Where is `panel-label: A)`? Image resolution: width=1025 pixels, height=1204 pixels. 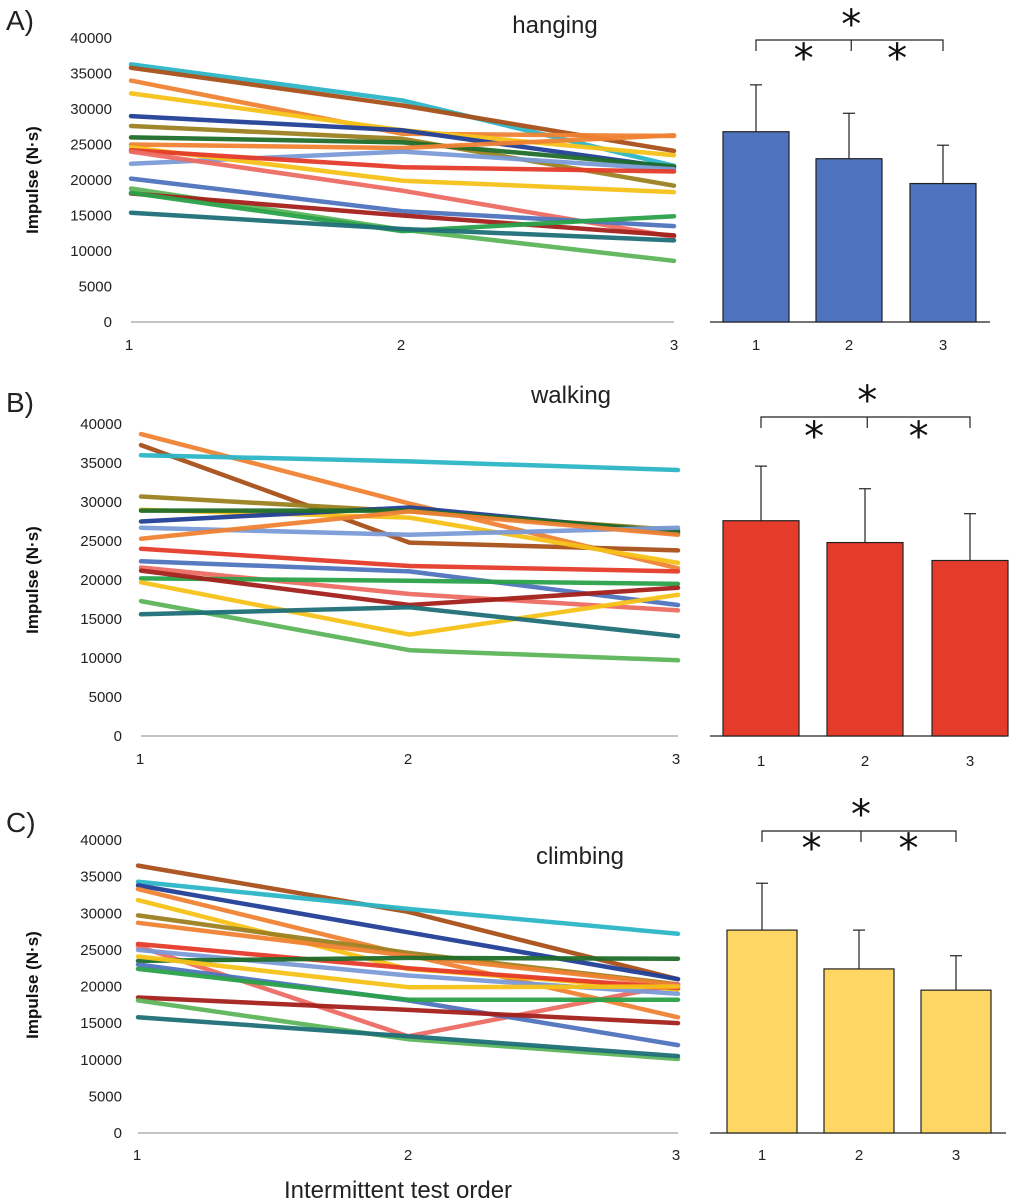
panel-label: A) is located at coordinates (20, 20).